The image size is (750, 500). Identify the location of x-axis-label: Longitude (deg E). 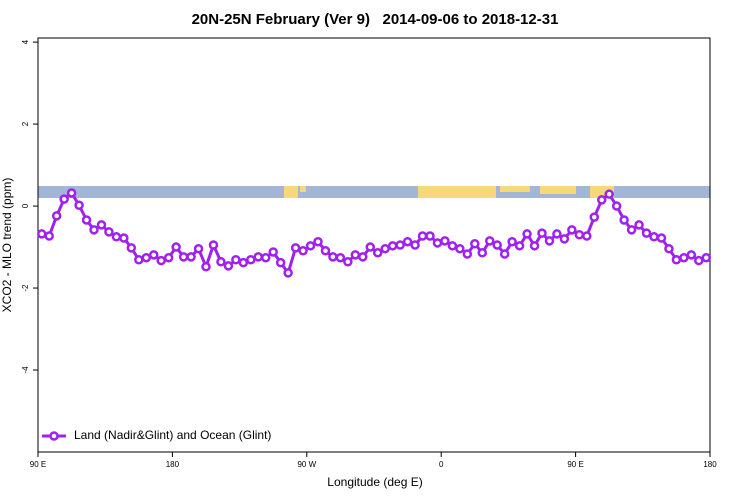
(374, 482).